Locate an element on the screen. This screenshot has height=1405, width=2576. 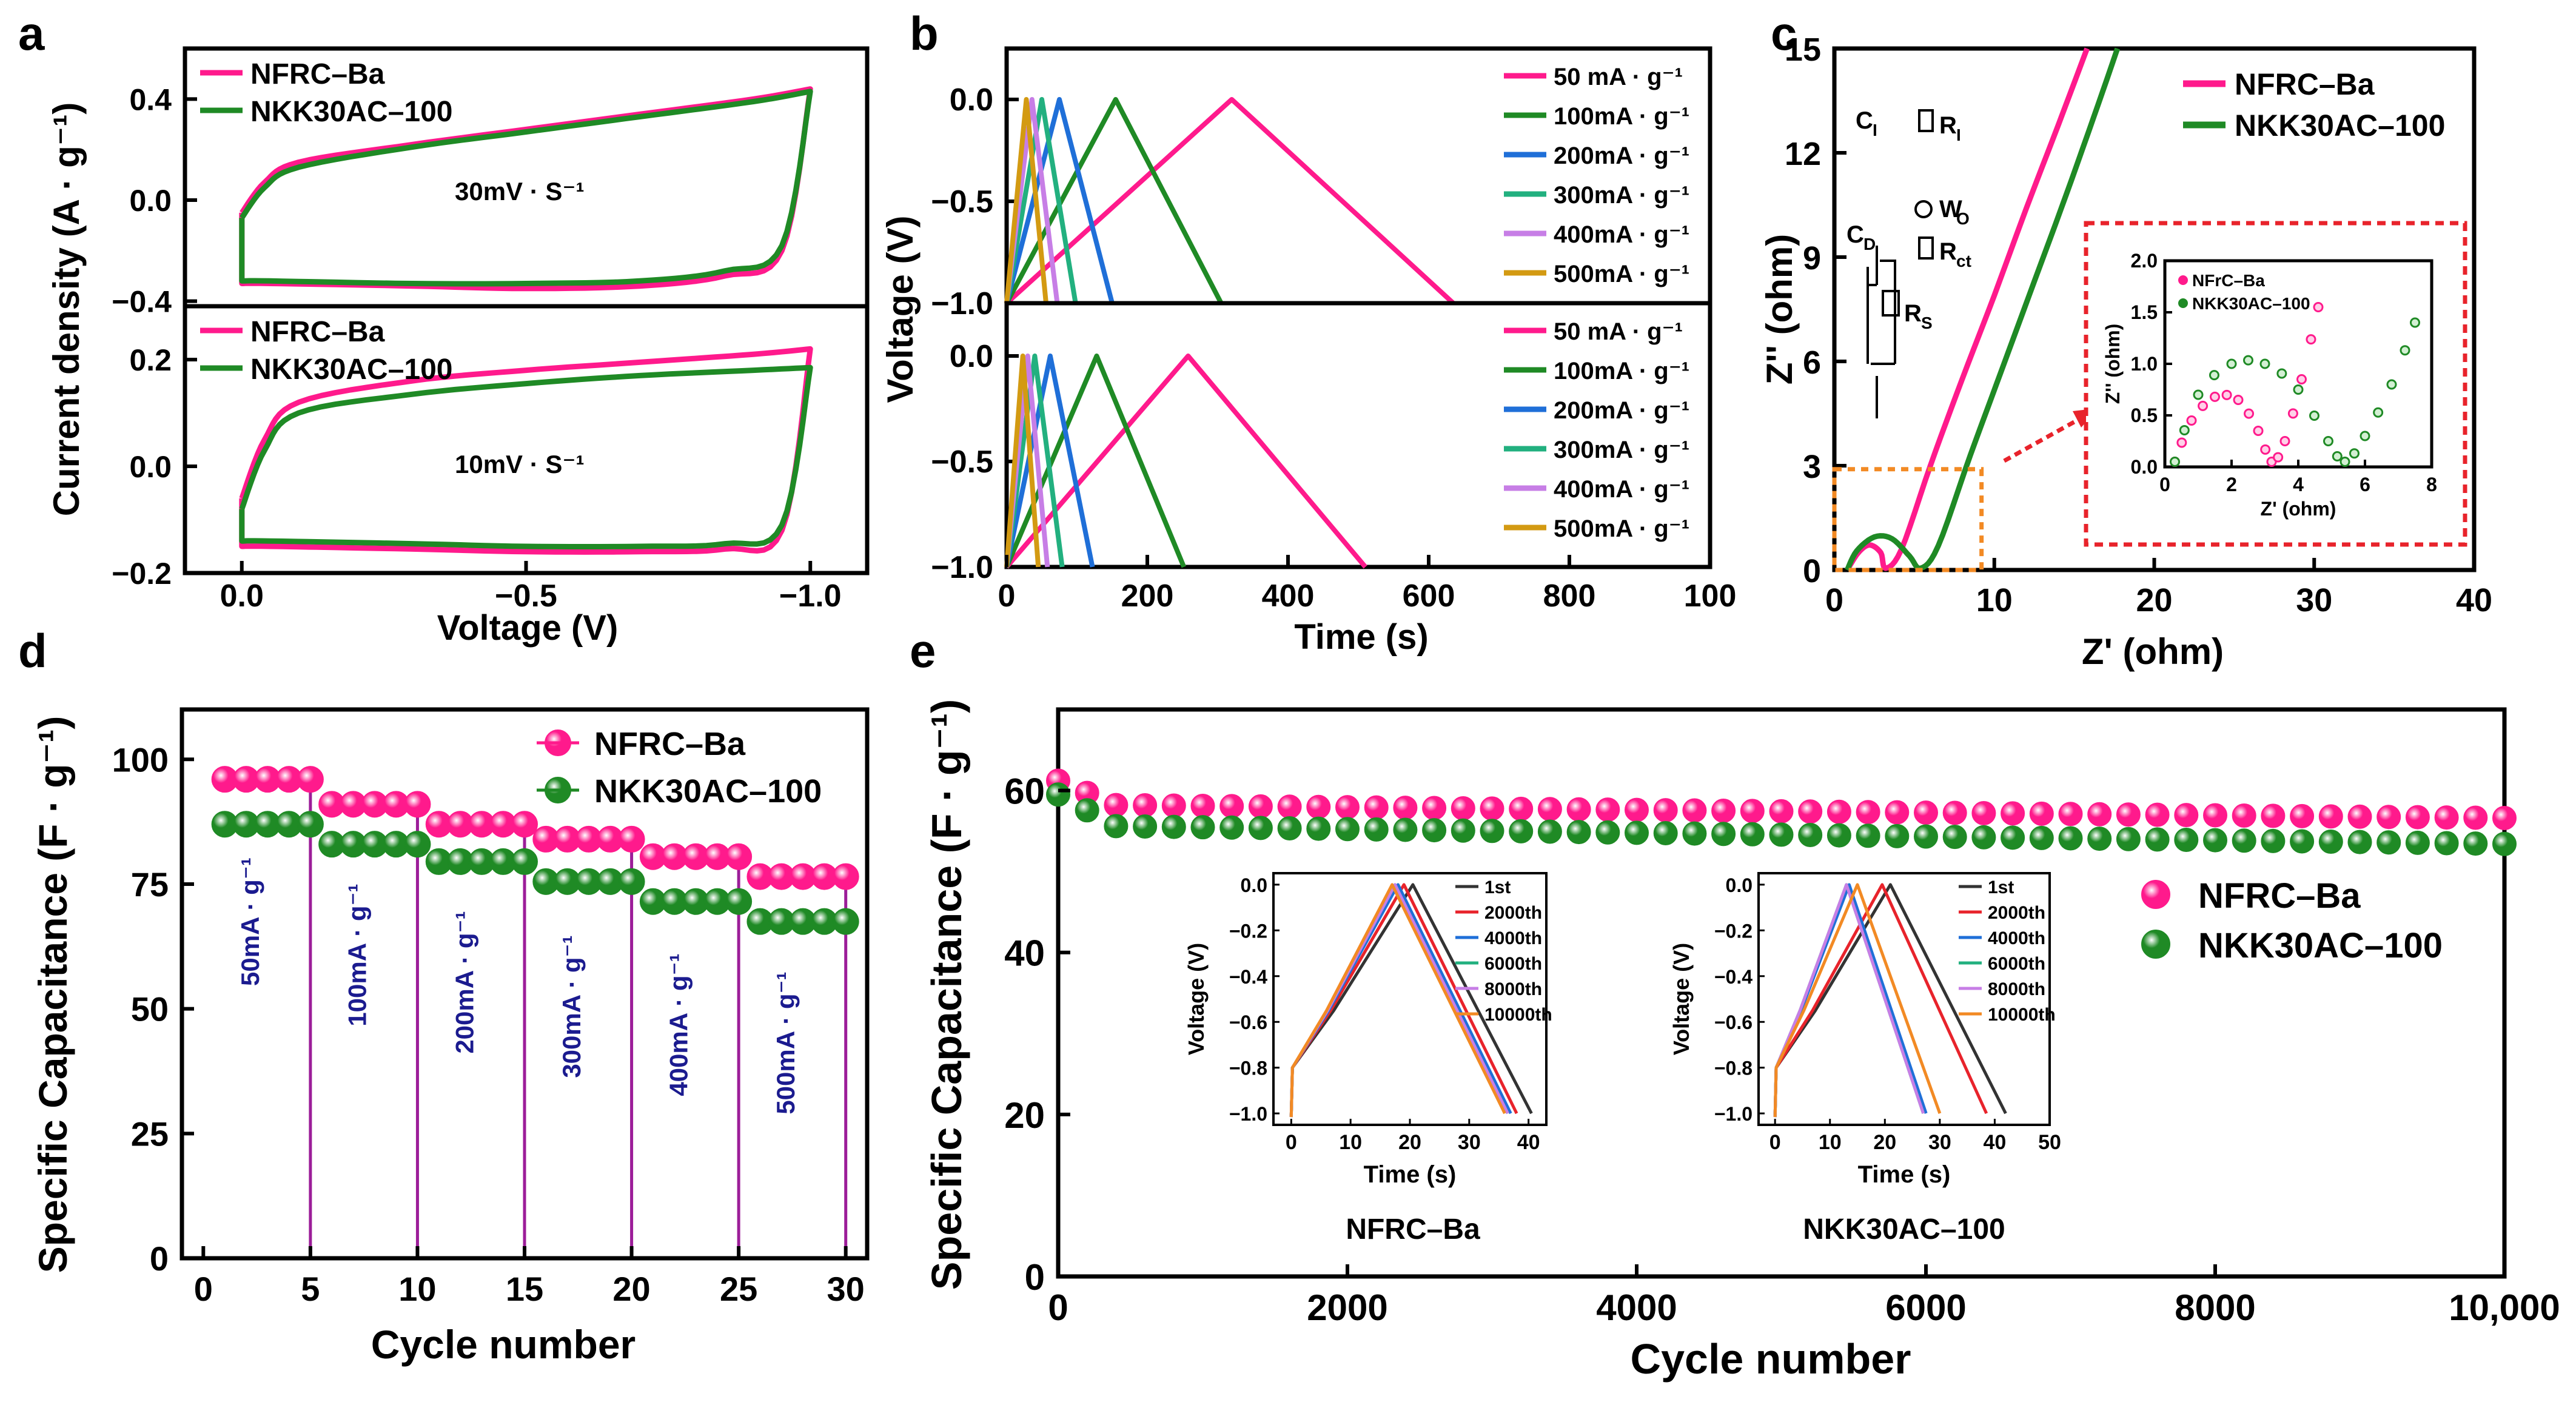
y-tick-label: 0.2 is located at coordinates (150, 360).